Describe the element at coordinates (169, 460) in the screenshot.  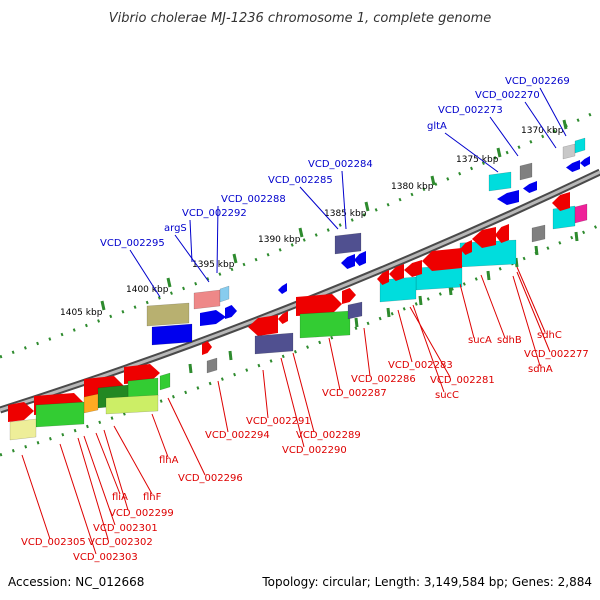
I see `gene-label: flhA` at that location.